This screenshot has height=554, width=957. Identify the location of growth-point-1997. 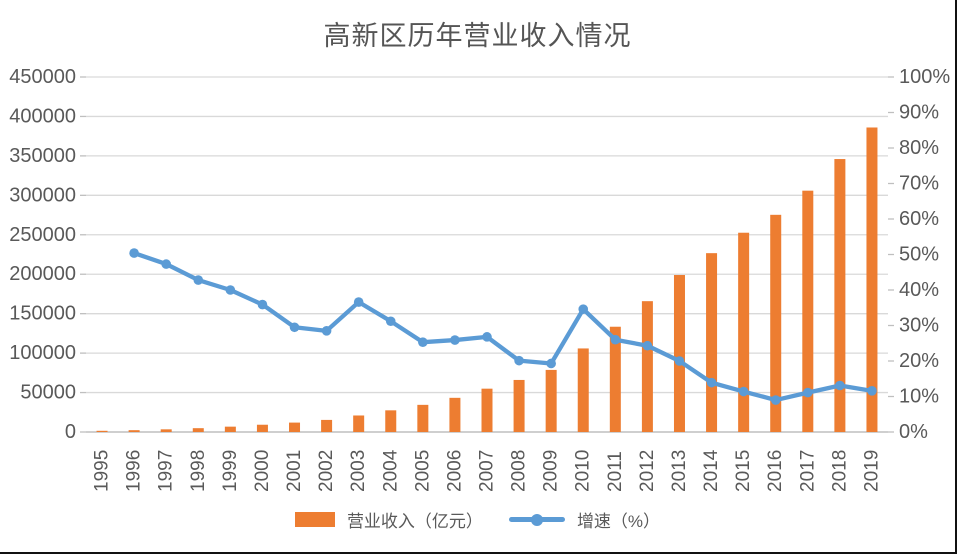
(166, 264).